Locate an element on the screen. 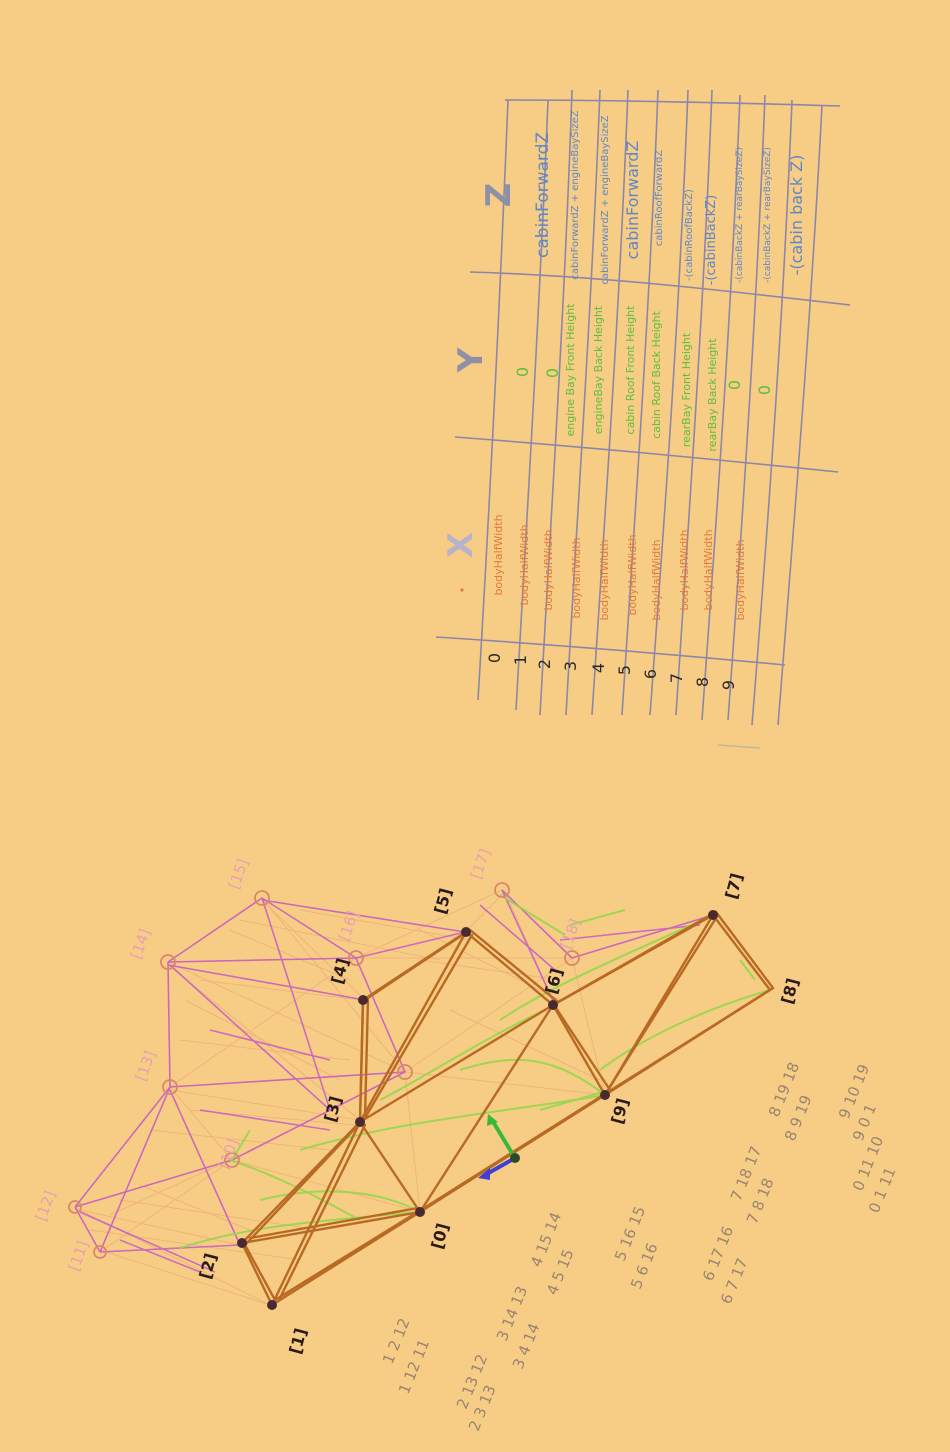 The image size is (950, 1452). label-node-14: [14] is located at coordinates (140, 943).